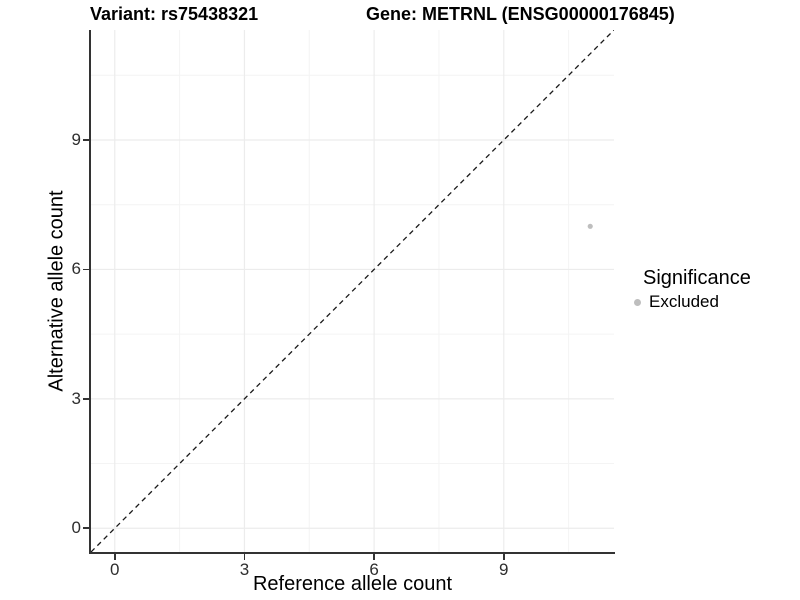 The height and width of the screenshot is (600, 800). What do you see at coordinates (76, 528) in the screenshot?
I see `y-tick-label: 0` at bounding box center [76, 528].